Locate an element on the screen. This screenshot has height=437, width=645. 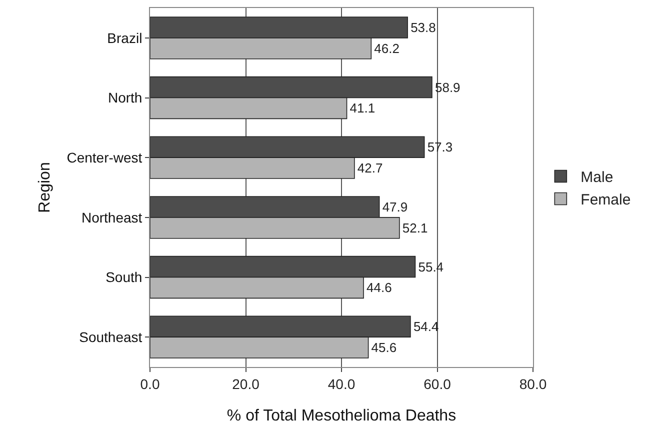
data-label: 44.6 is located at coordinates (379, 288).